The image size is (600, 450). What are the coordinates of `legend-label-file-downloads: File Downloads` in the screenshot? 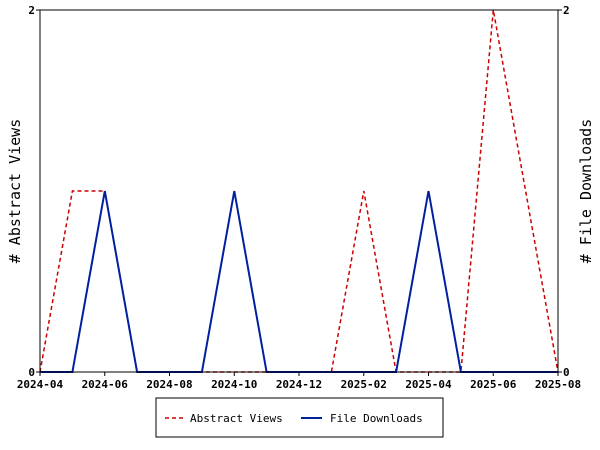 It's located at (376, 418).